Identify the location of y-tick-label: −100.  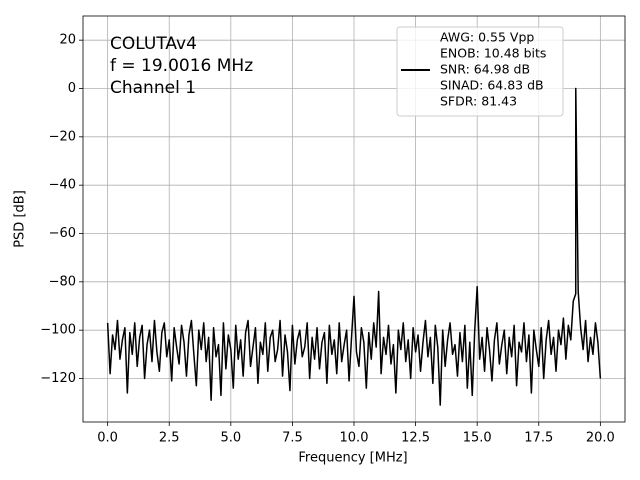
(58, 330).